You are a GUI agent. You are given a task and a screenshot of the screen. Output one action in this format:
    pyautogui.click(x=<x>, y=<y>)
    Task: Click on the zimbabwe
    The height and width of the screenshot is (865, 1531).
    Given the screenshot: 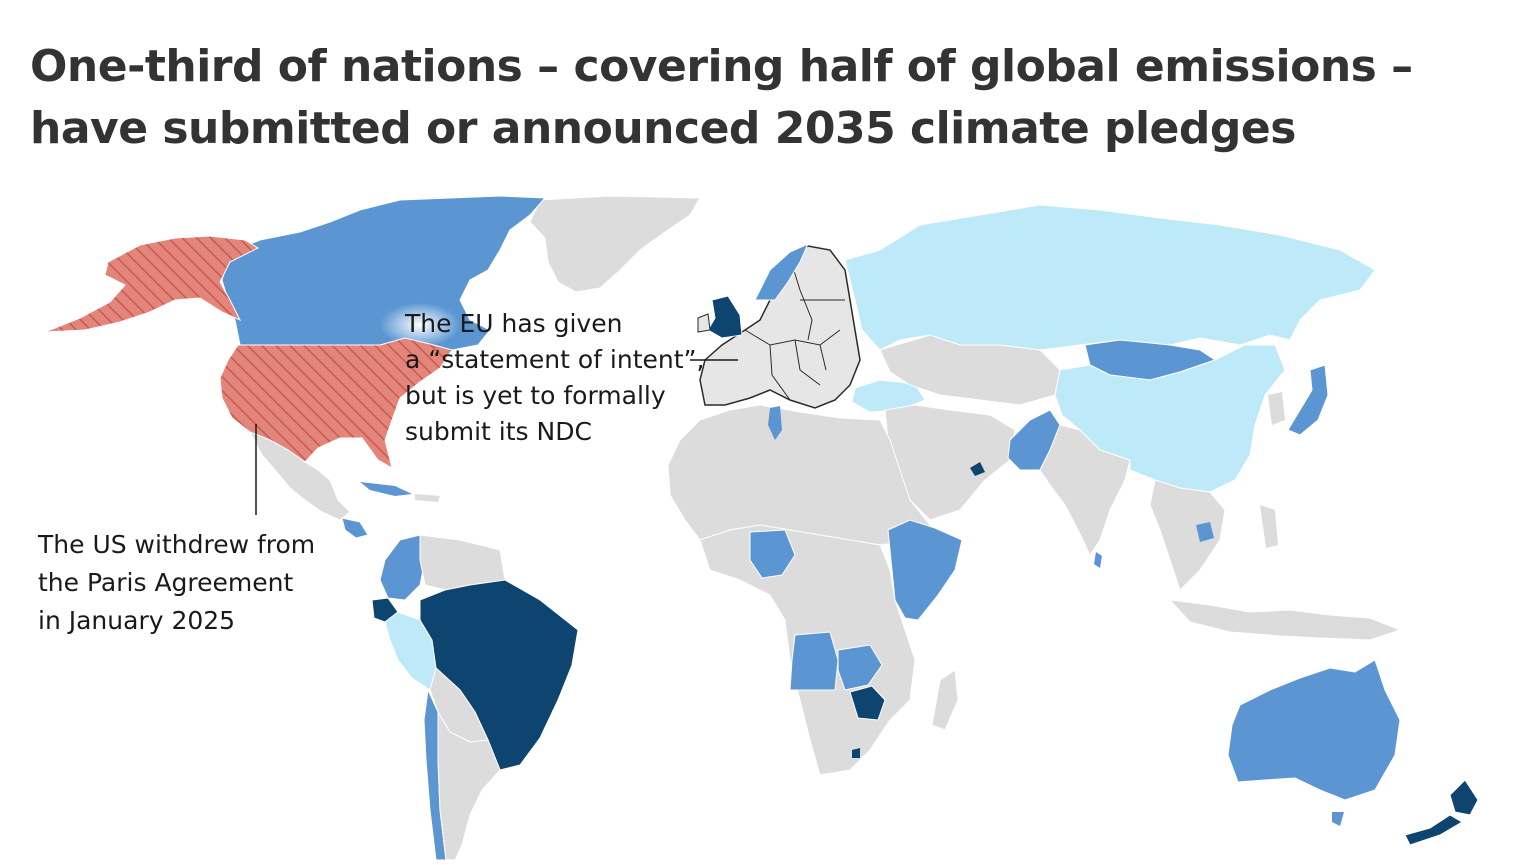 What is the action you would take?
    pyautogui.click(x=867, y=703)
    